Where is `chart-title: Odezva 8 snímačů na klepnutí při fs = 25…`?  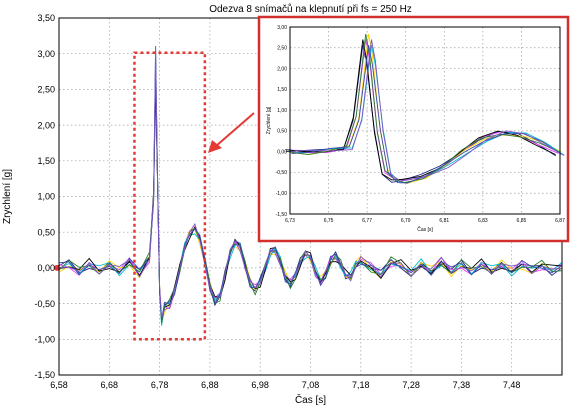
chart-title: Odezva 8 snímačů na klepnutí při fs = 25… is located at coordinates (310, 9).